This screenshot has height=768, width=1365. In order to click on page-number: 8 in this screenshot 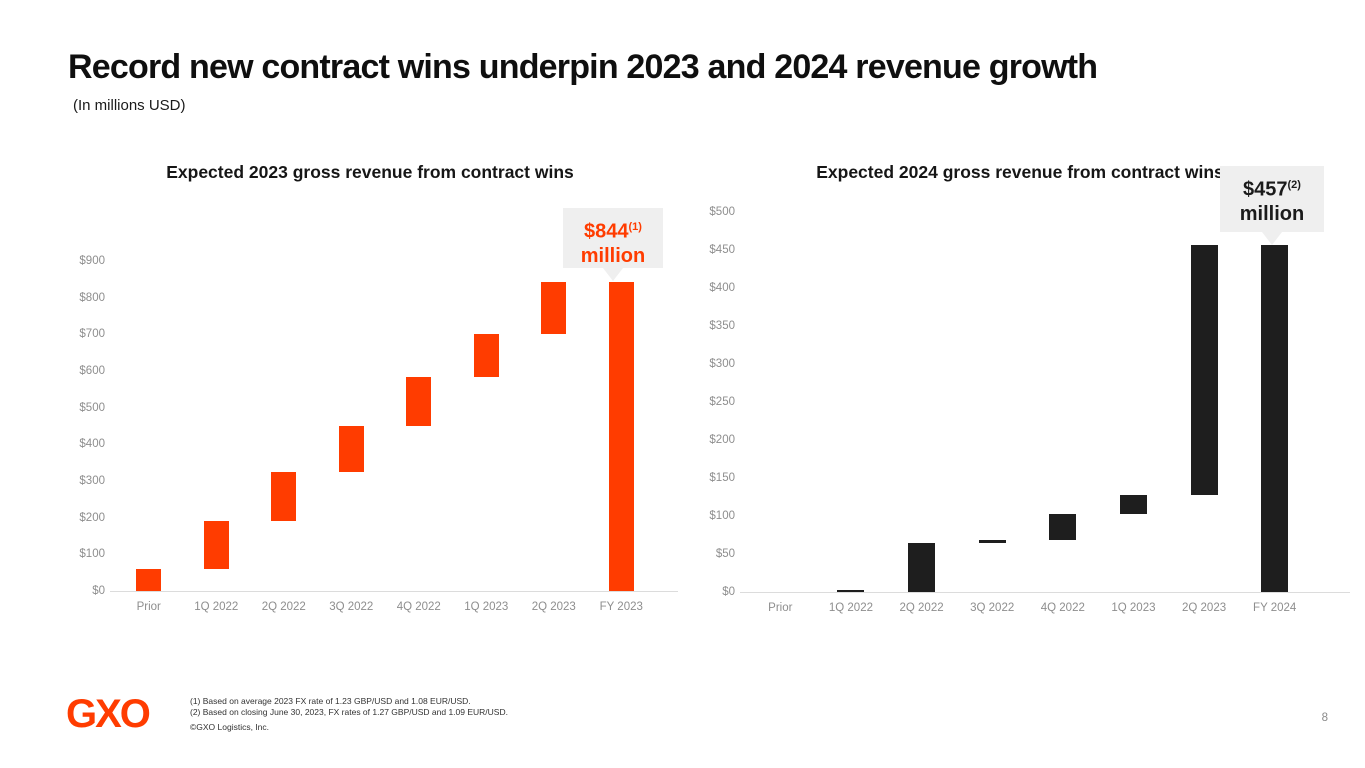, I will do `click(1324, 718)`.